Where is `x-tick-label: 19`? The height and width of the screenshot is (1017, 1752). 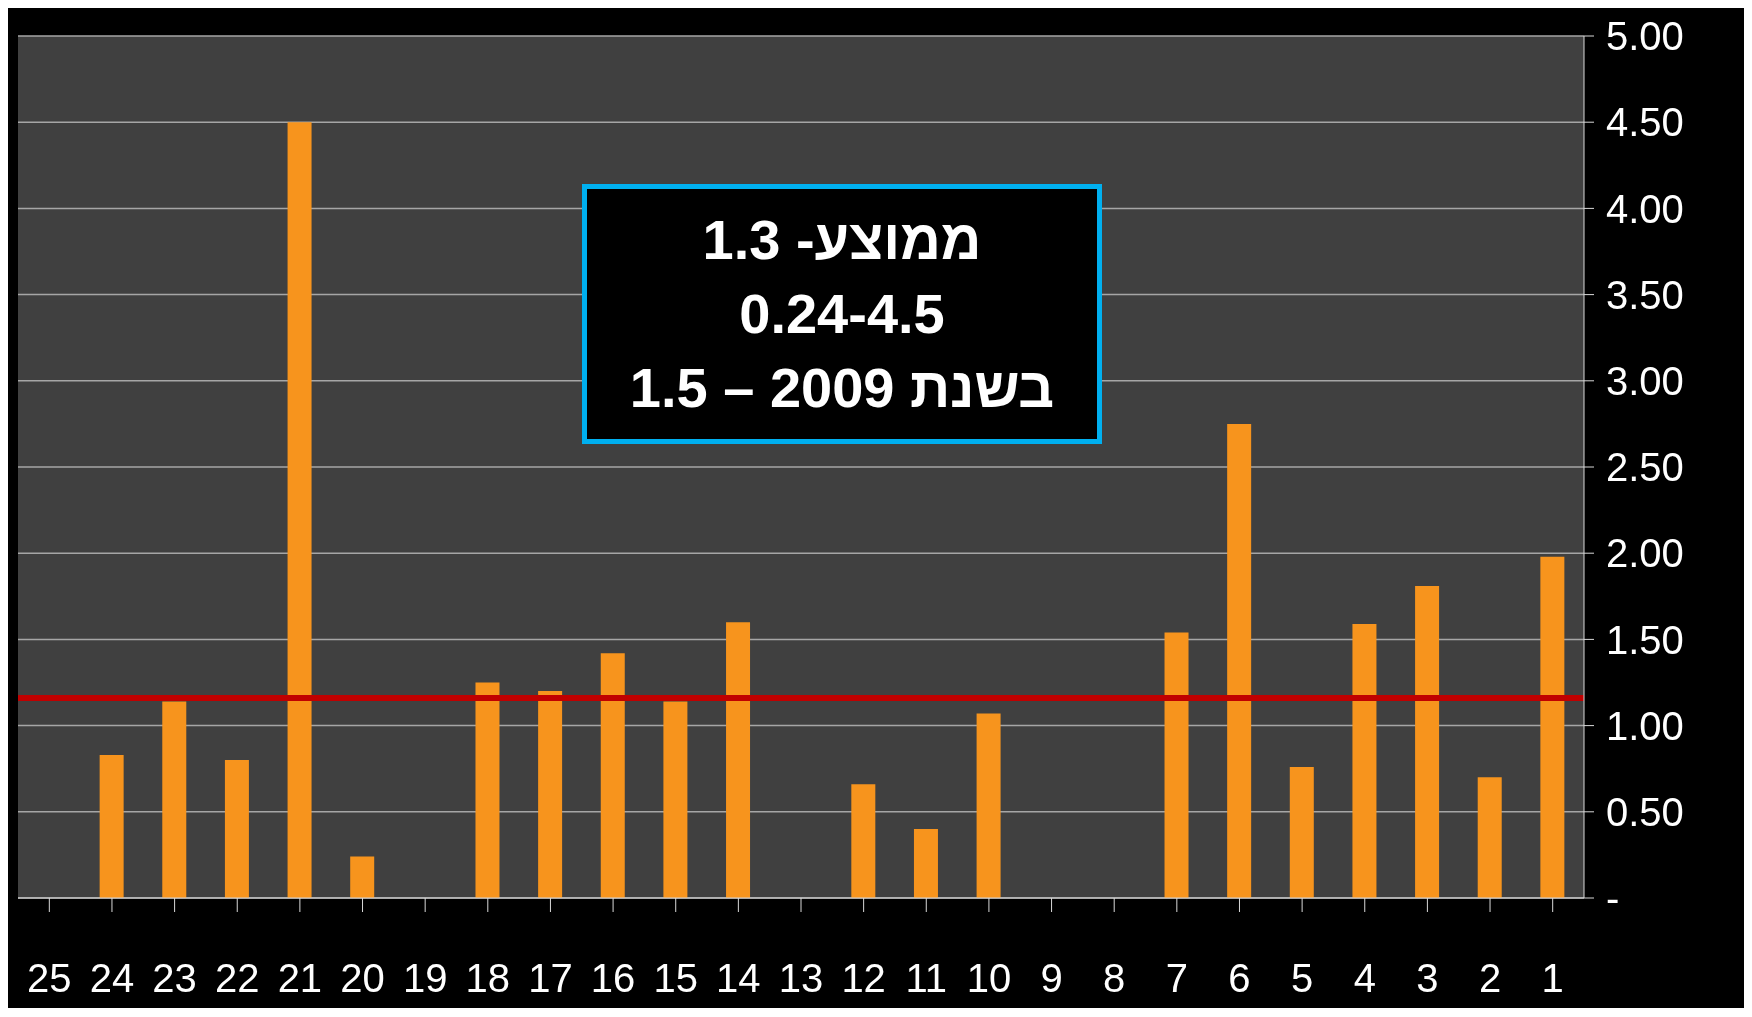 x-tick-label: 19 is located at coordinates (425, 978).